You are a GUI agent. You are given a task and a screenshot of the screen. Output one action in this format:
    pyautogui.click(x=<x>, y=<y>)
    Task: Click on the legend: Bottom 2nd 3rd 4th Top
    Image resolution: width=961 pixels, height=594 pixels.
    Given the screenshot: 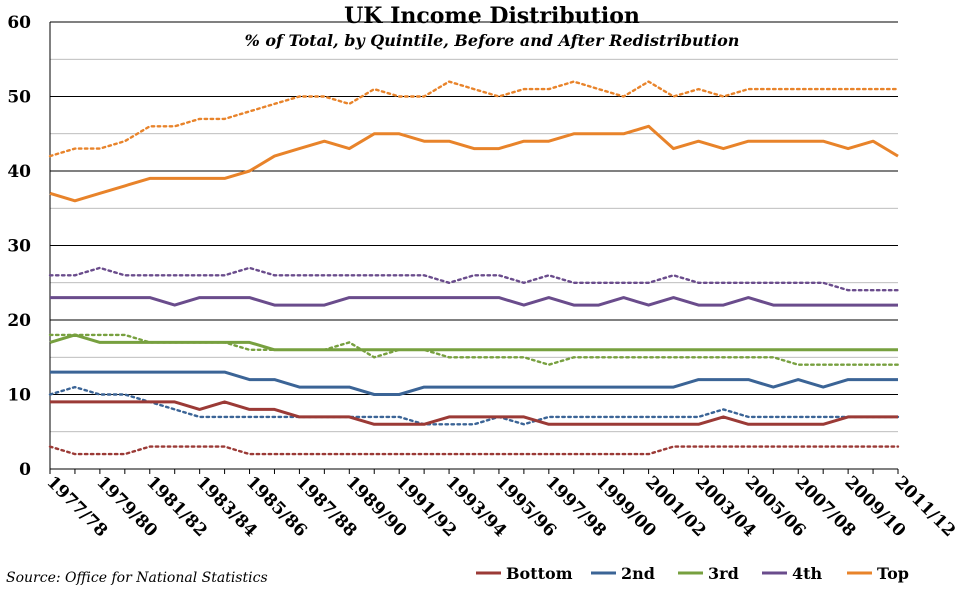 What is the action you would take?
    pyautogui.click(x=692, y=573)
    